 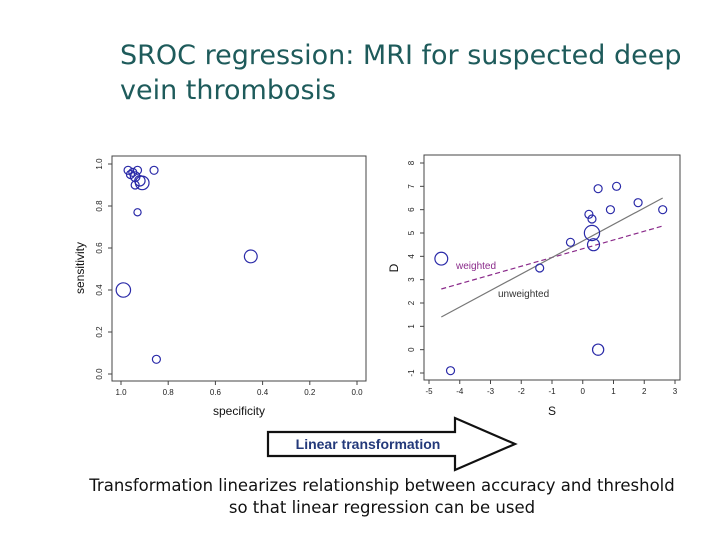 What do you see at coordinates (99, 164) in the screenshot?
I see `y-tick-label: 1.0` at bounding box center [99, 164].